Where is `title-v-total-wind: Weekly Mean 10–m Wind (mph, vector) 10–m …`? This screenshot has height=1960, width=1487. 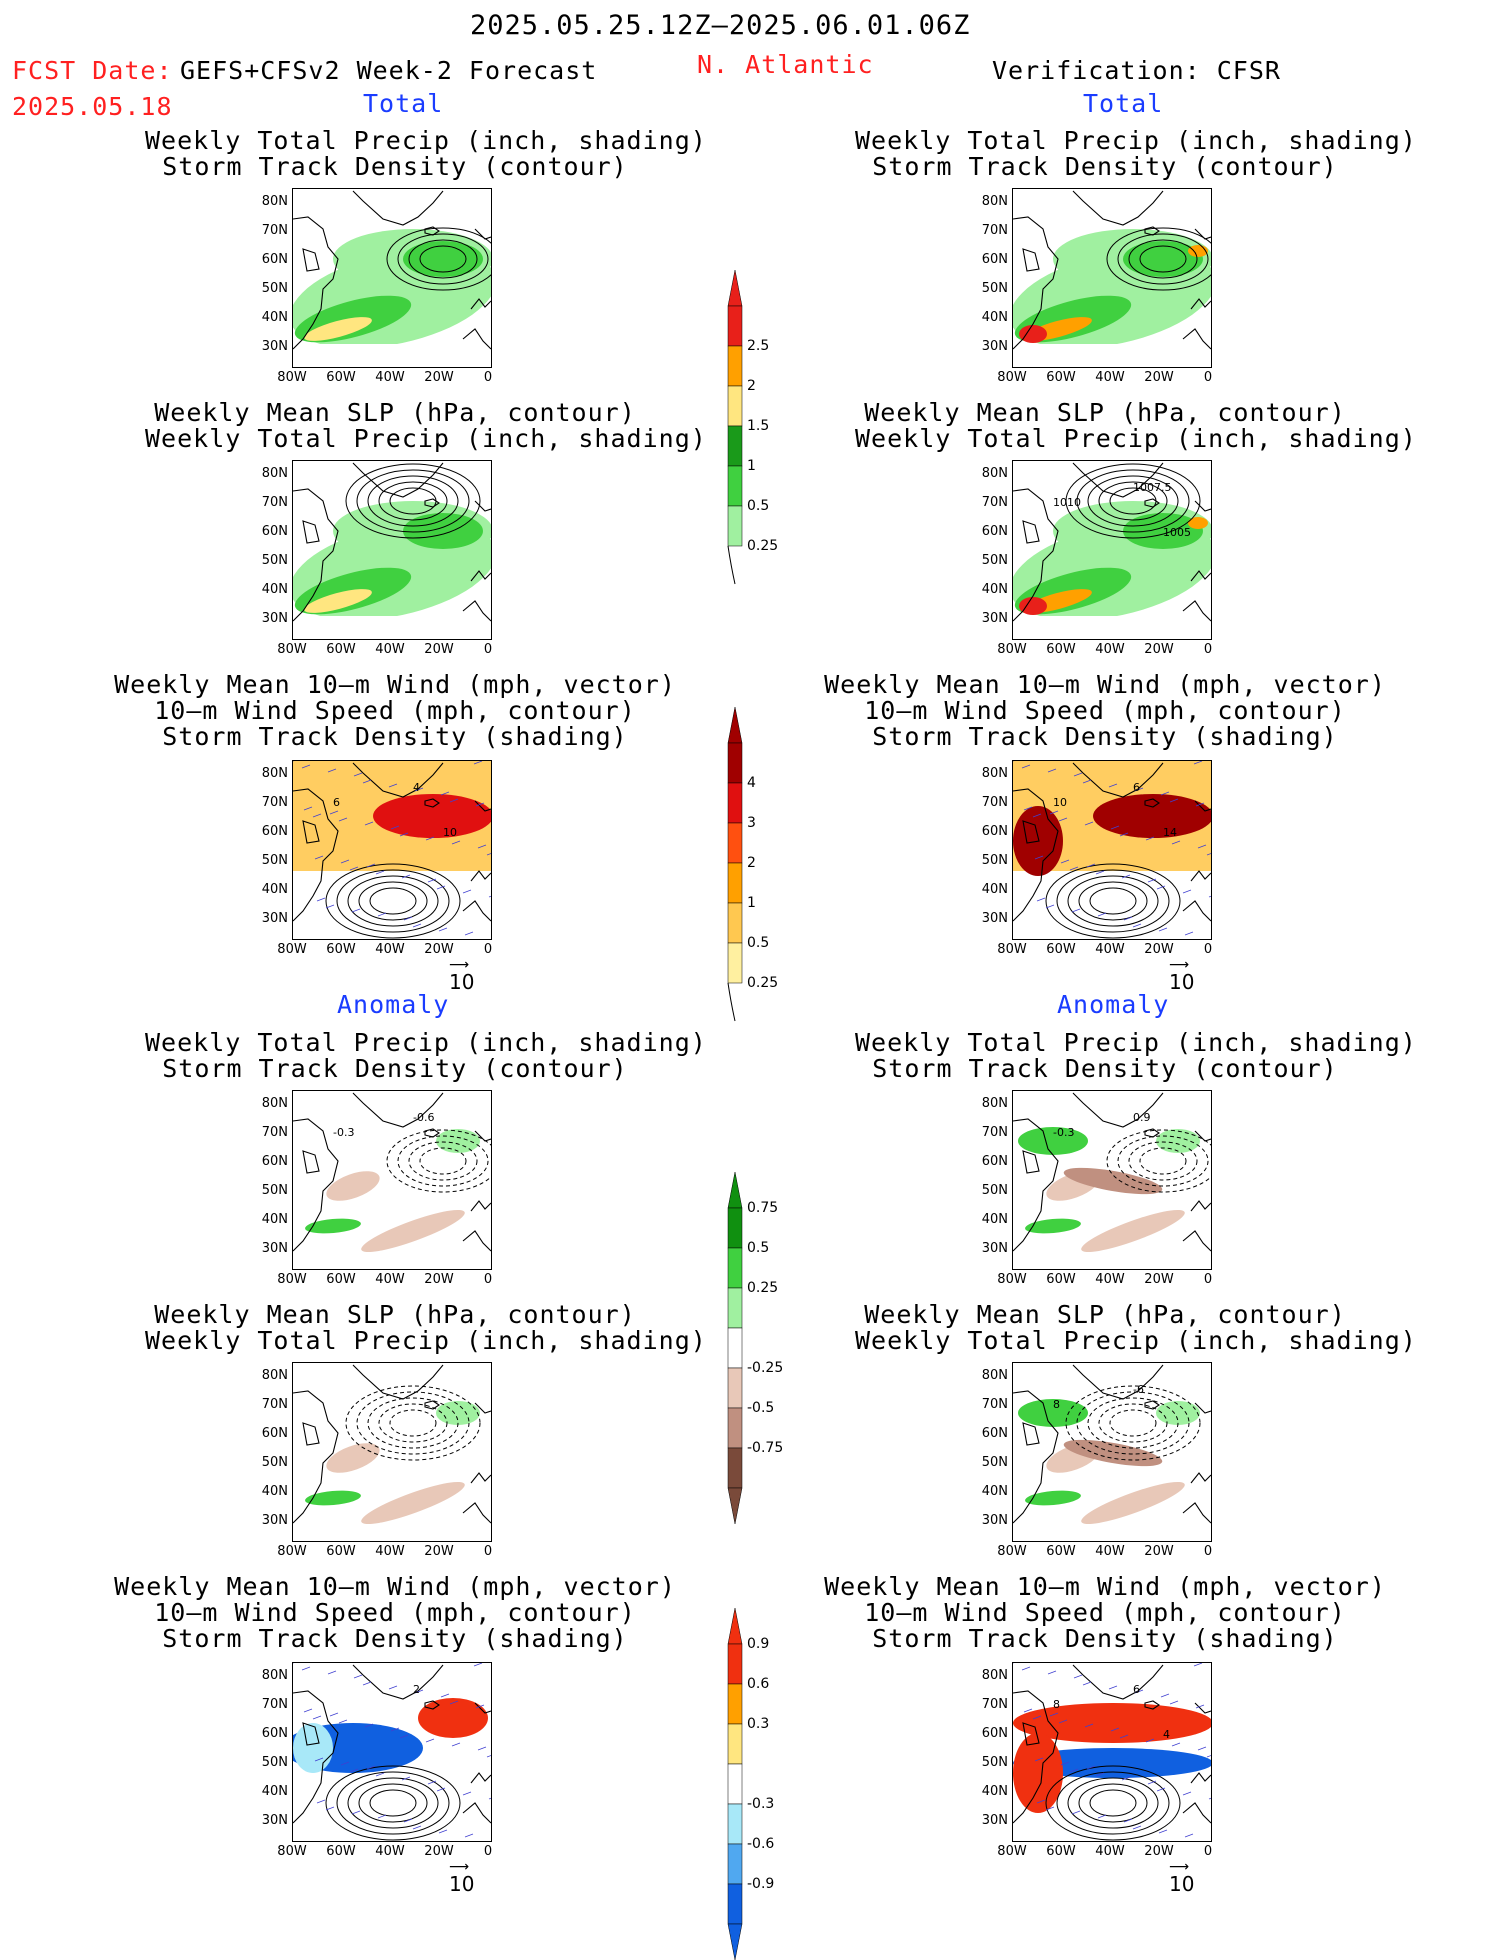 title-v-total-wind: Weekly Mean 10–m Wind (mph, vector) 10–m … is located at coordinates (1105, 710).